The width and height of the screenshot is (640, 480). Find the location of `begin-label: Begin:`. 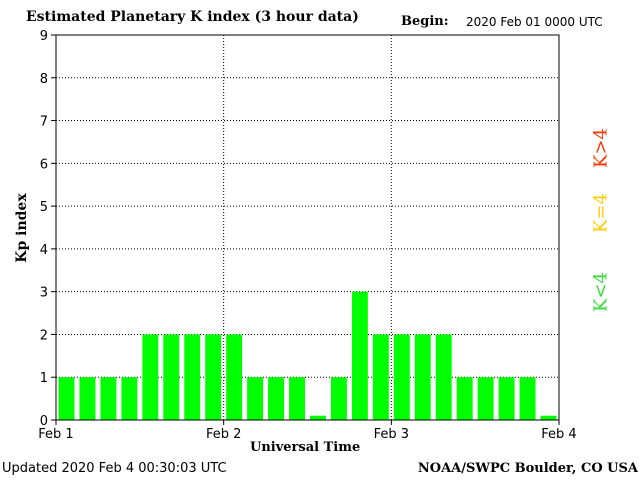

begin-label: Begin: is located at coordinates (425, 21).